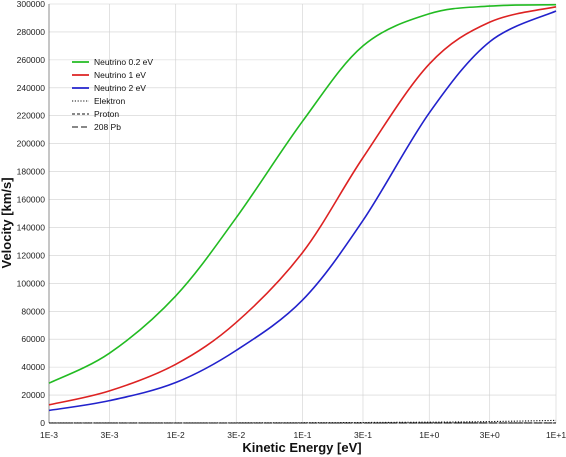 Image resolution: width=566 pixels, height=457 pixels. I want to click on y-tick-label: 200000, so click(31, 144).